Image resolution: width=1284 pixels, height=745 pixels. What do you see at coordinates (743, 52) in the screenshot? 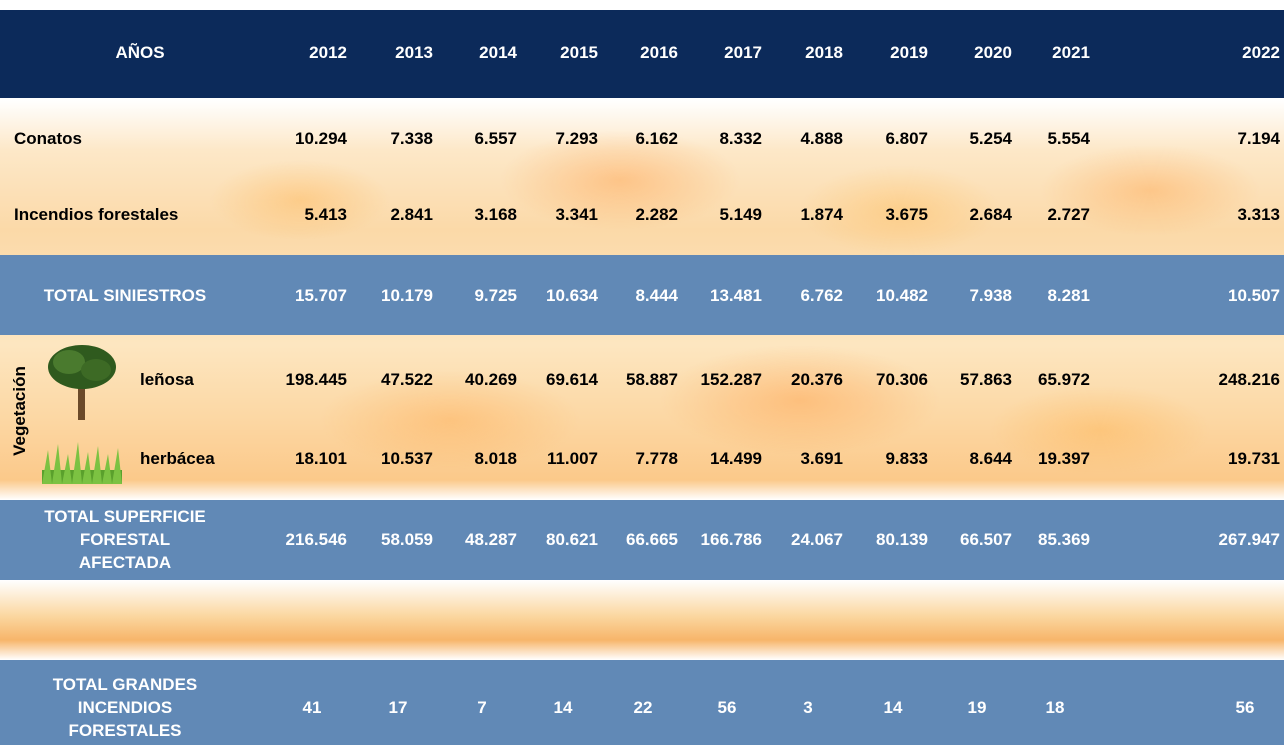
I see `year: 2017` at bounding box center [743, 52].